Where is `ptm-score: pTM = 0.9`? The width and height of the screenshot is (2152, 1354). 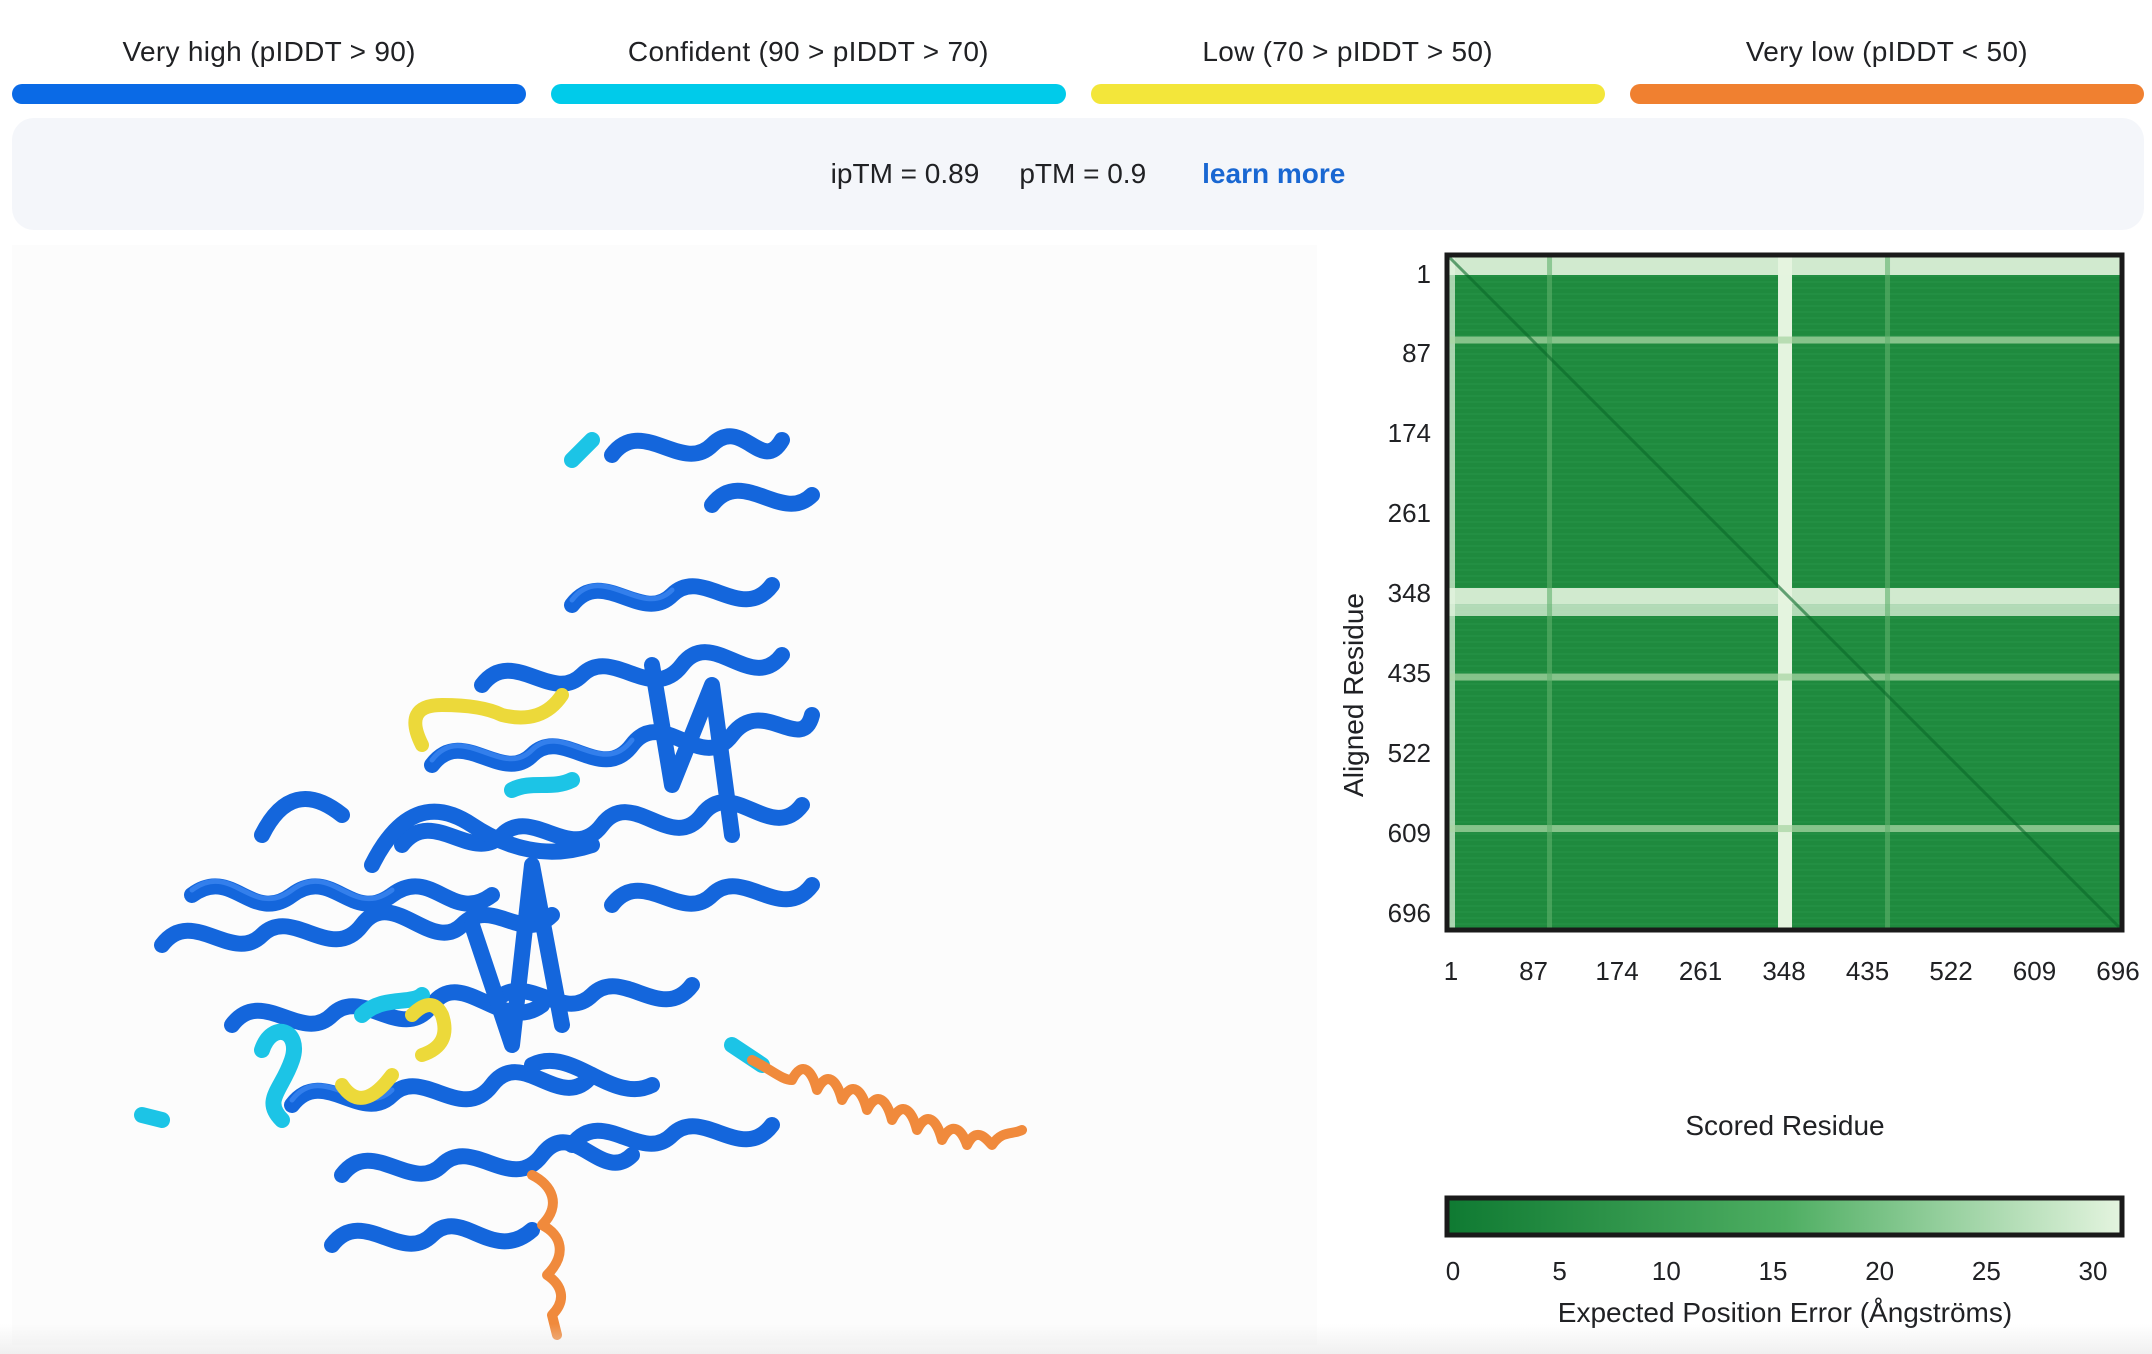 ptm-score: pTM = 0.9 is located at coordinates (1083, 173).